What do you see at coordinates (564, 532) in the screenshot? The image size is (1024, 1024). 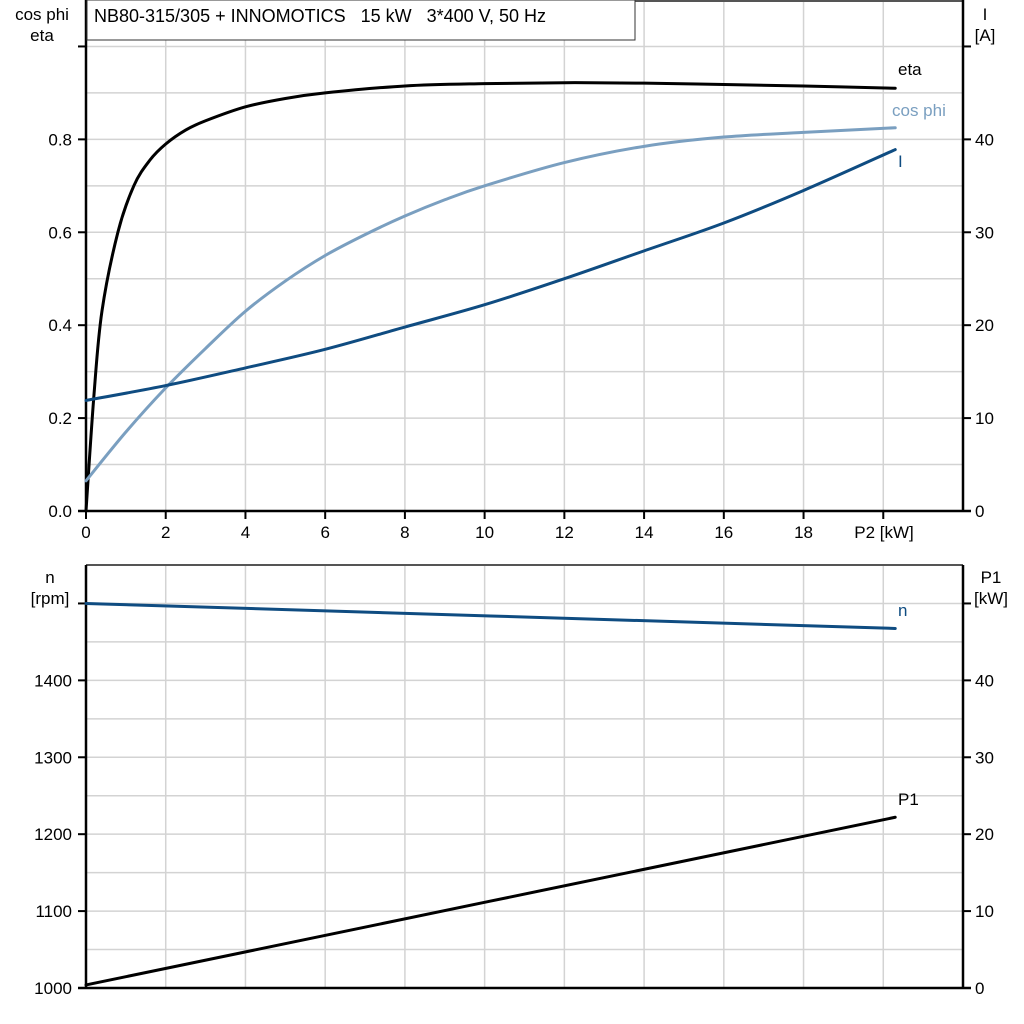 I see `x-tick-label: 12` at bounding box center [564, 532].